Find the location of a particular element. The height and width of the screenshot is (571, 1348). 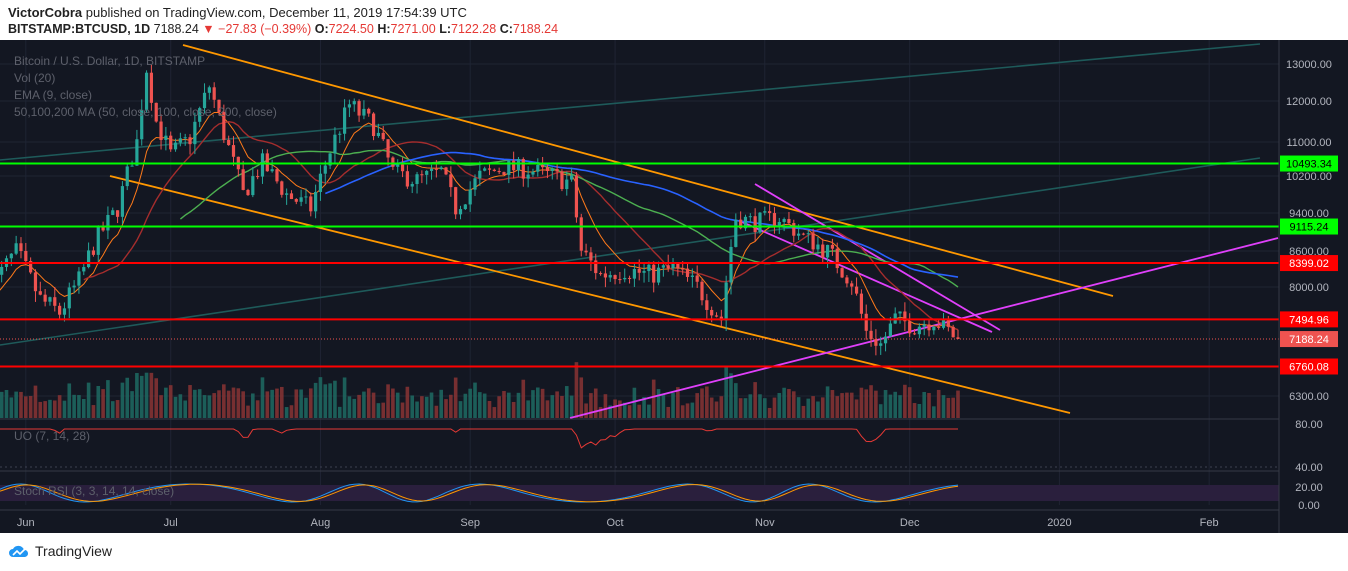

magenta-wedge-upper is located at coordinates (877, 257).